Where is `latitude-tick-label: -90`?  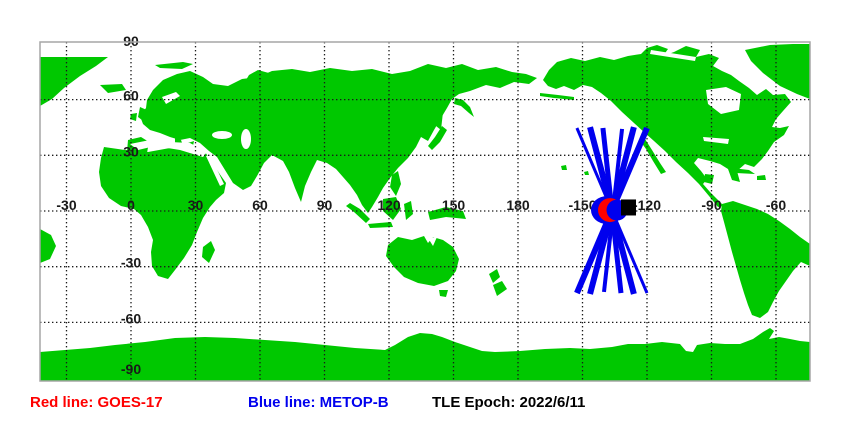 latitude-tick-label: -90 is located at coordinates (131, 369).